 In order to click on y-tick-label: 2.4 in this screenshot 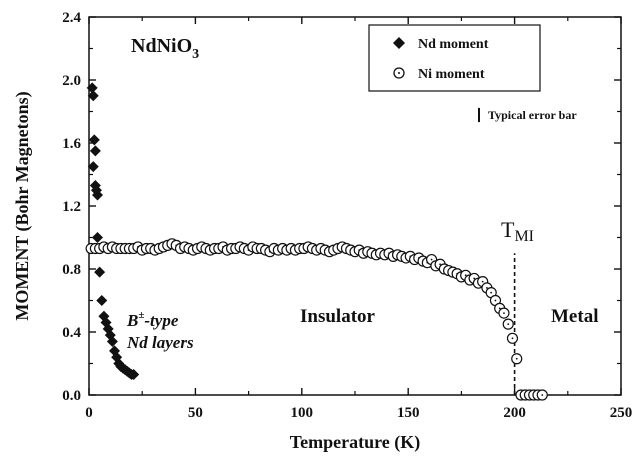, I will do `click(71, 18)`.